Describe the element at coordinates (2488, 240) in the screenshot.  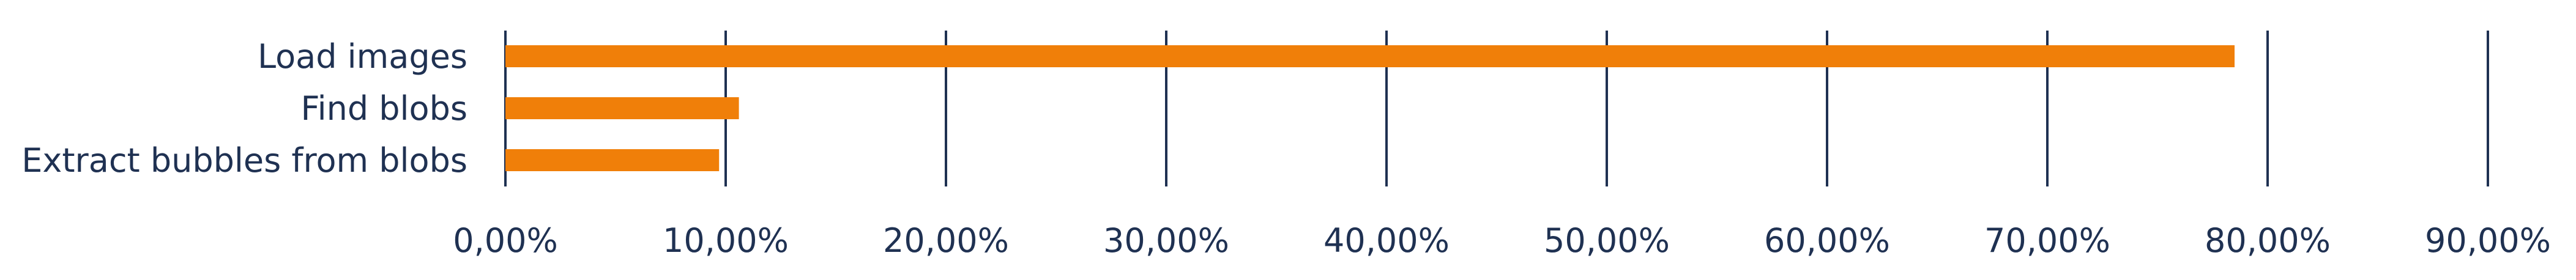
I see `x-tick-label: 90,00%` at that location.